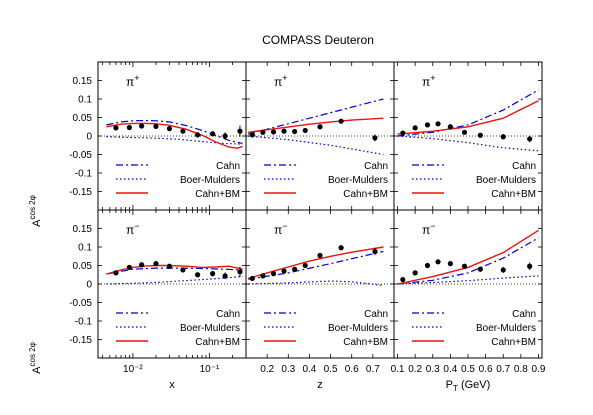  Describe the element at coordinates (35, 358) in the screenshot. I see `y-axis-label-bottom: Acos 2φ` at that location.